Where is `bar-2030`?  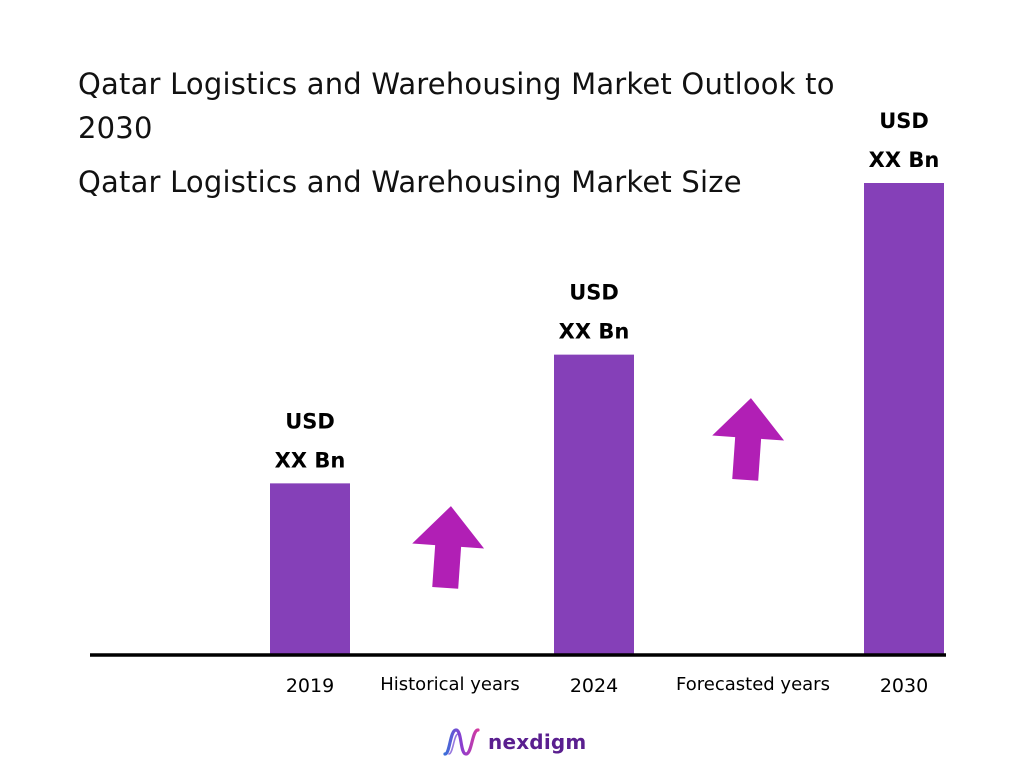 bar-2030 is located at coordinates (904, 419).